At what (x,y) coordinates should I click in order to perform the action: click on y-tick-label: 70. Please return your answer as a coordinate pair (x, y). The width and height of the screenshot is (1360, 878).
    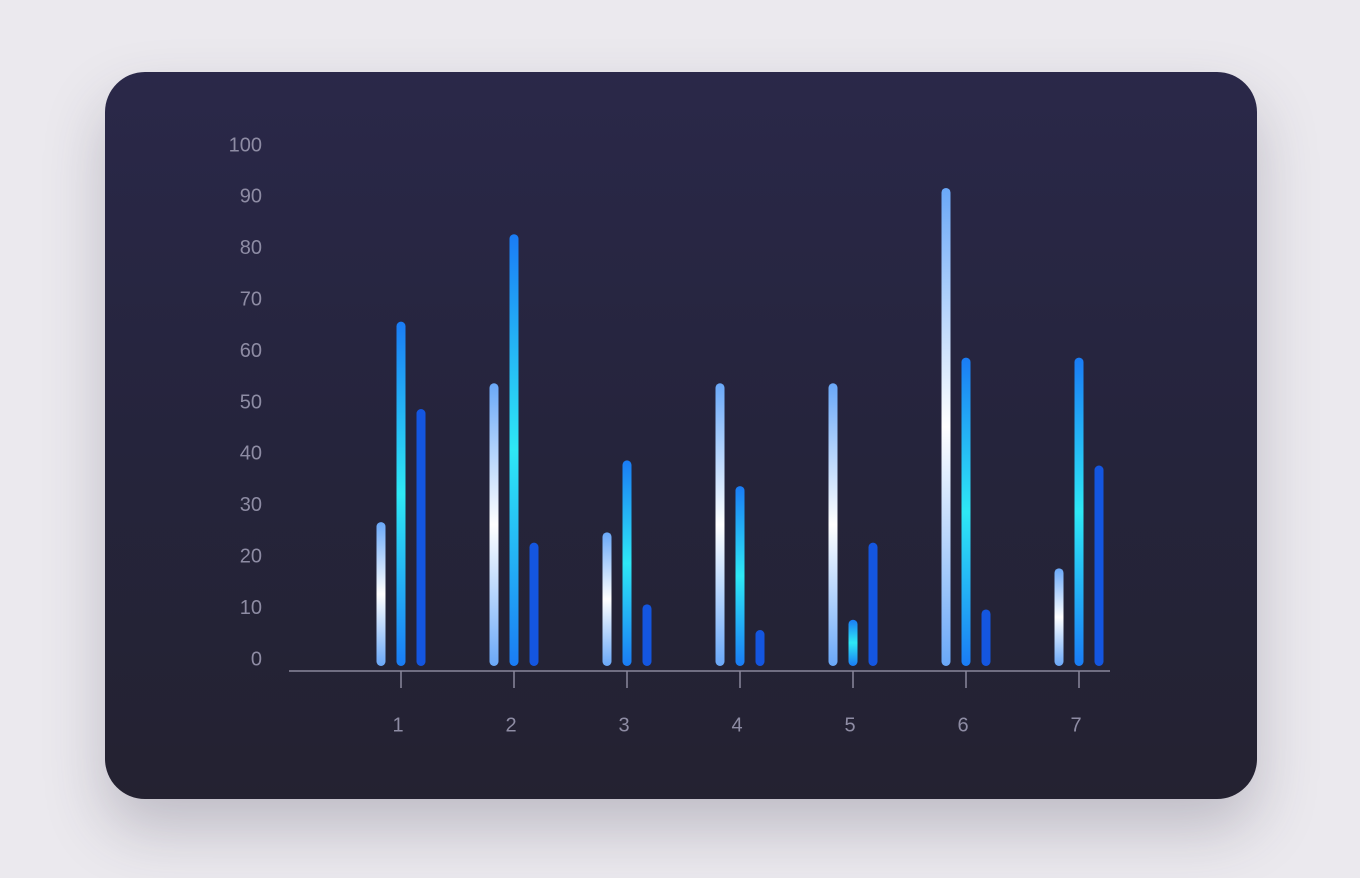
    Looking at the image, I should click on (251, 299).